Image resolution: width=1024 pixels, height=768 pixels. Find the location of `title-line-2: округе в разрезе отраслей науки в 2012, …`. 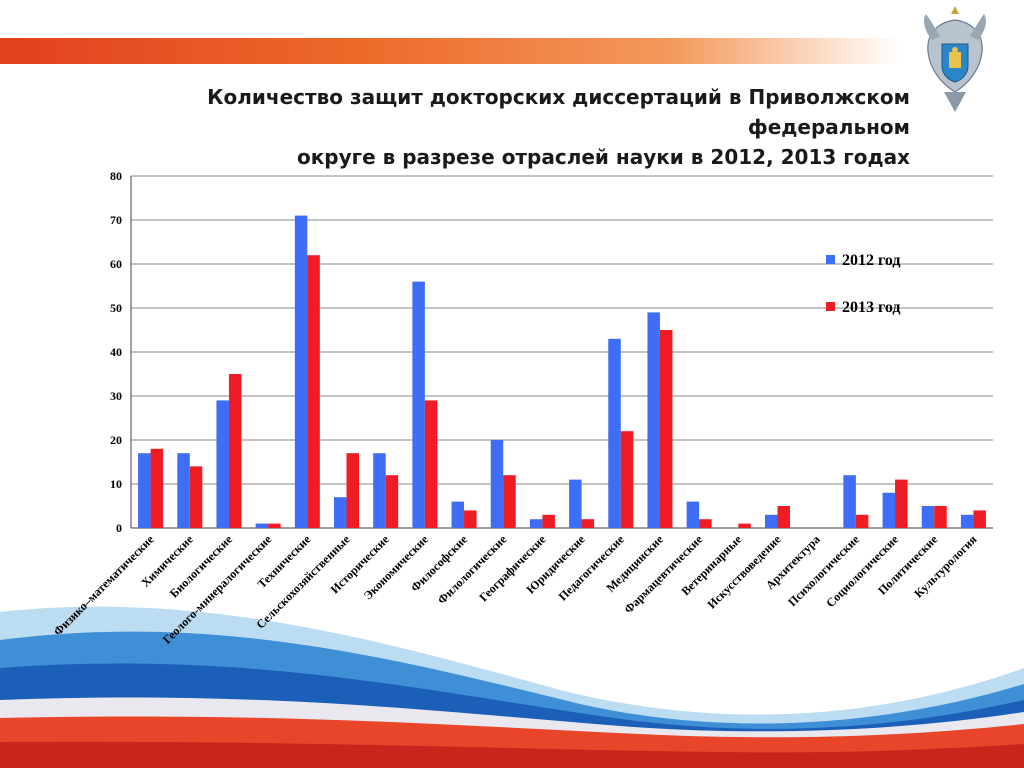

title-line-2: округе в разрезе отраслей науки в 2012, … is located at coordinates (603, 157).